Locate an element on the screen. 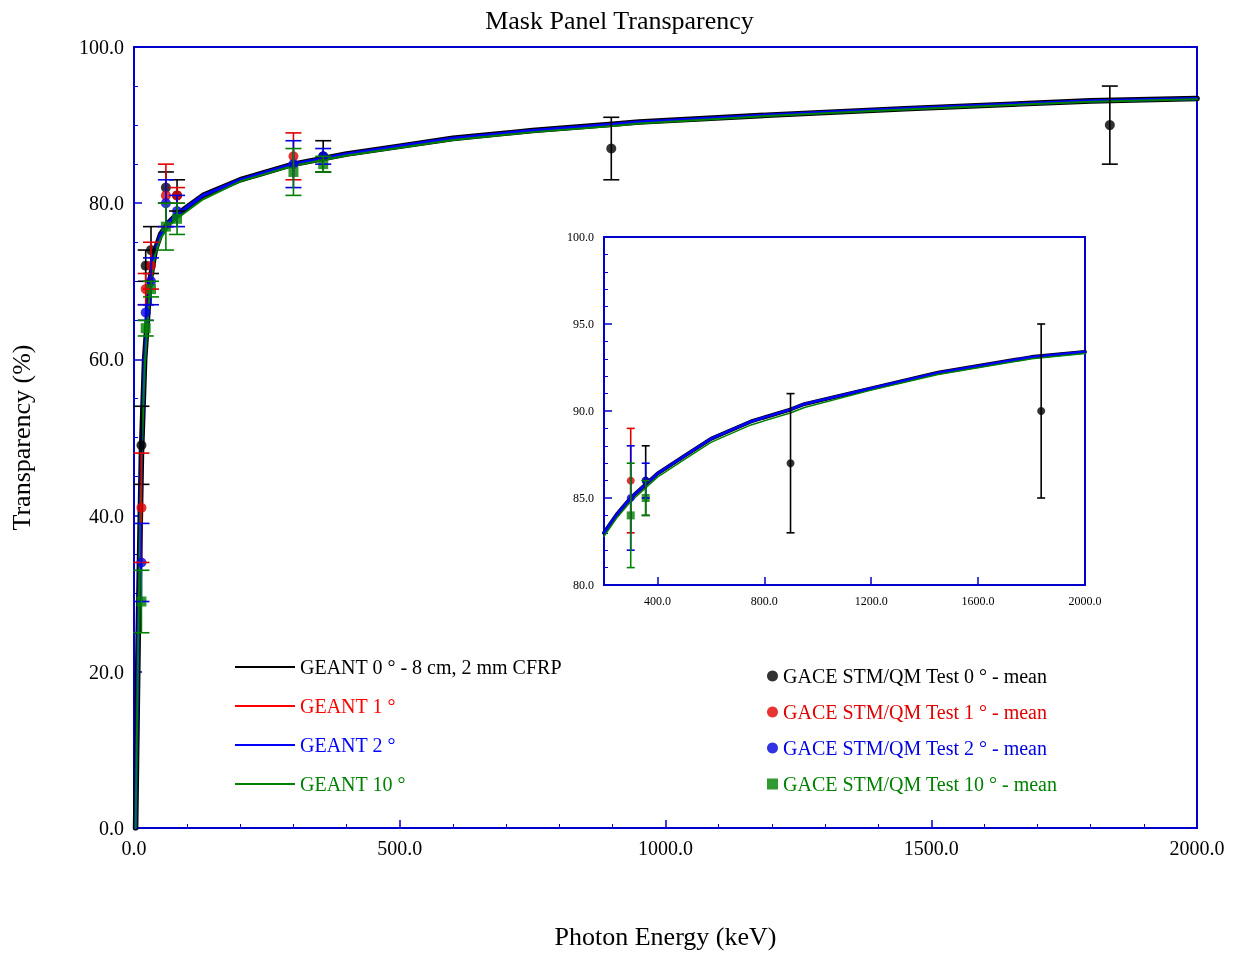 The height and width of the screenshot is (954, 1239). y-tick-label: 90.0 is located at coordinates (583, 411).